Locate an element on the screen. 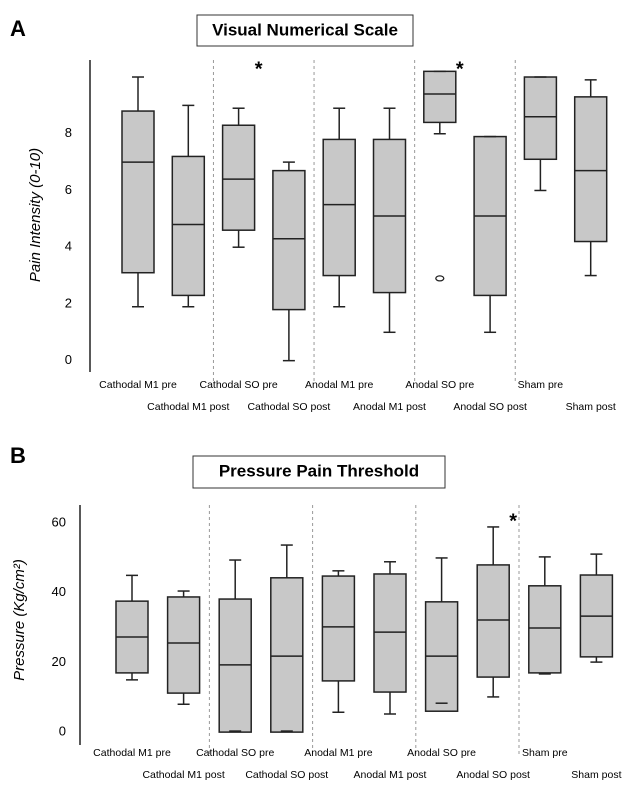 This screenshot has height=790, width=627. panel-label: B is located at coordinates (18, 455).